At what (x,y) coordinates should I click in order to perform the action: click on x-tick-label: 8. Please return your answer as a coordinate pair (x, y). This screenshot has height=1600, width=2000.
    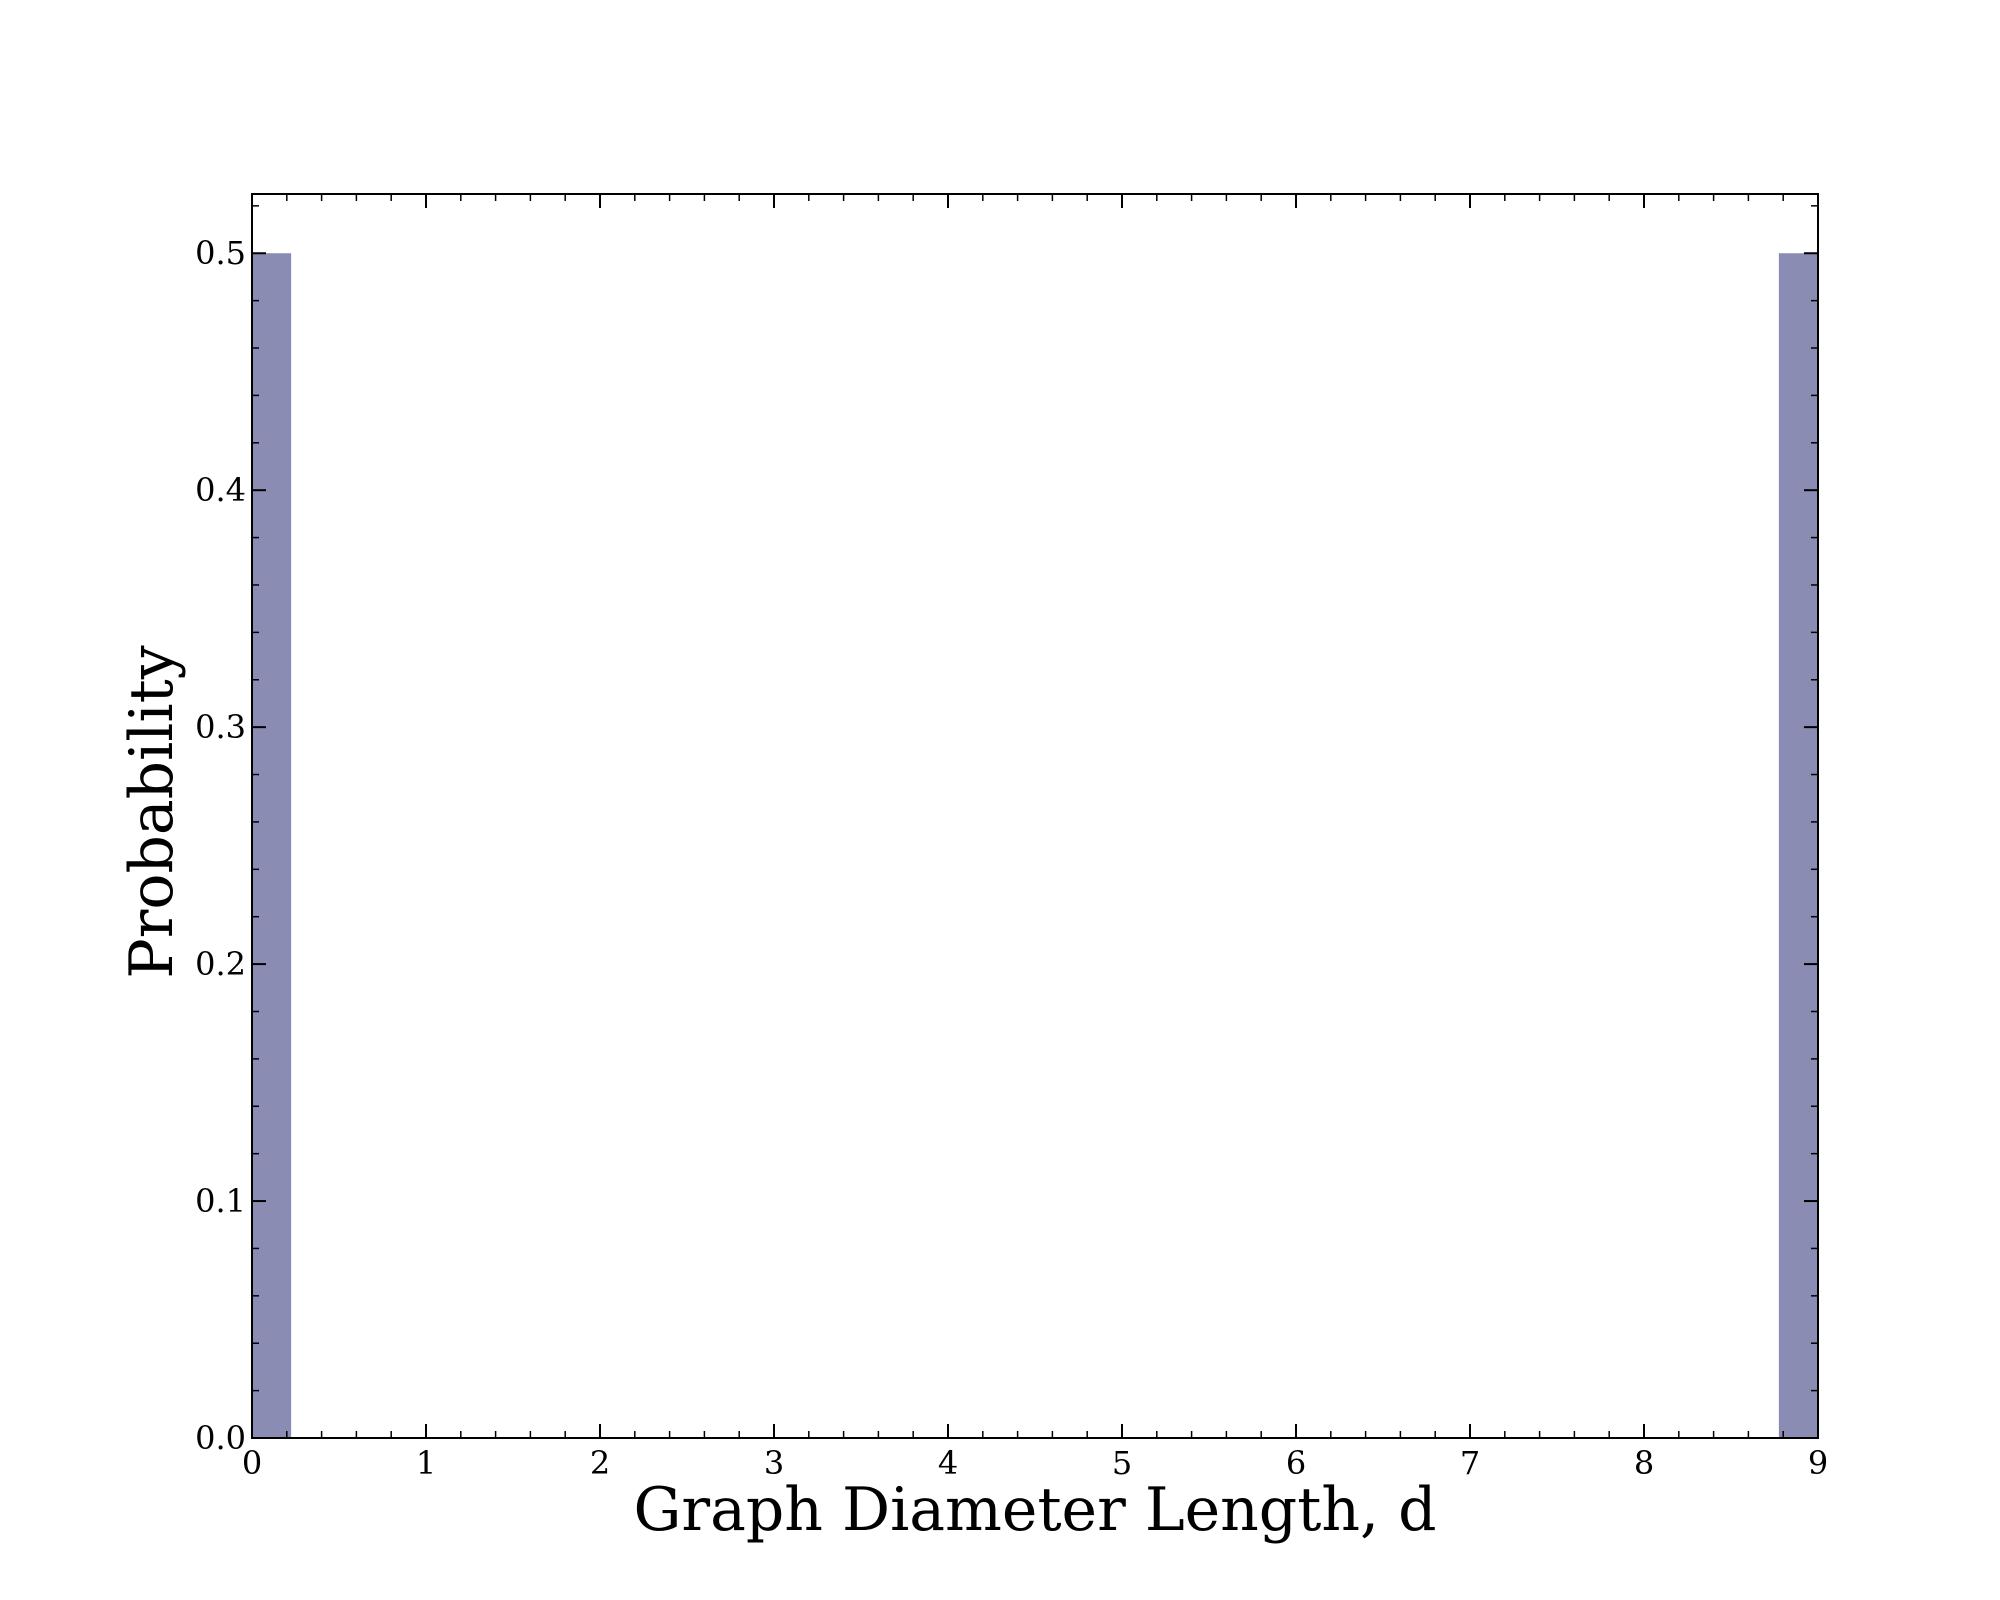
    Looking at the image, I should click on (1644, 1463).